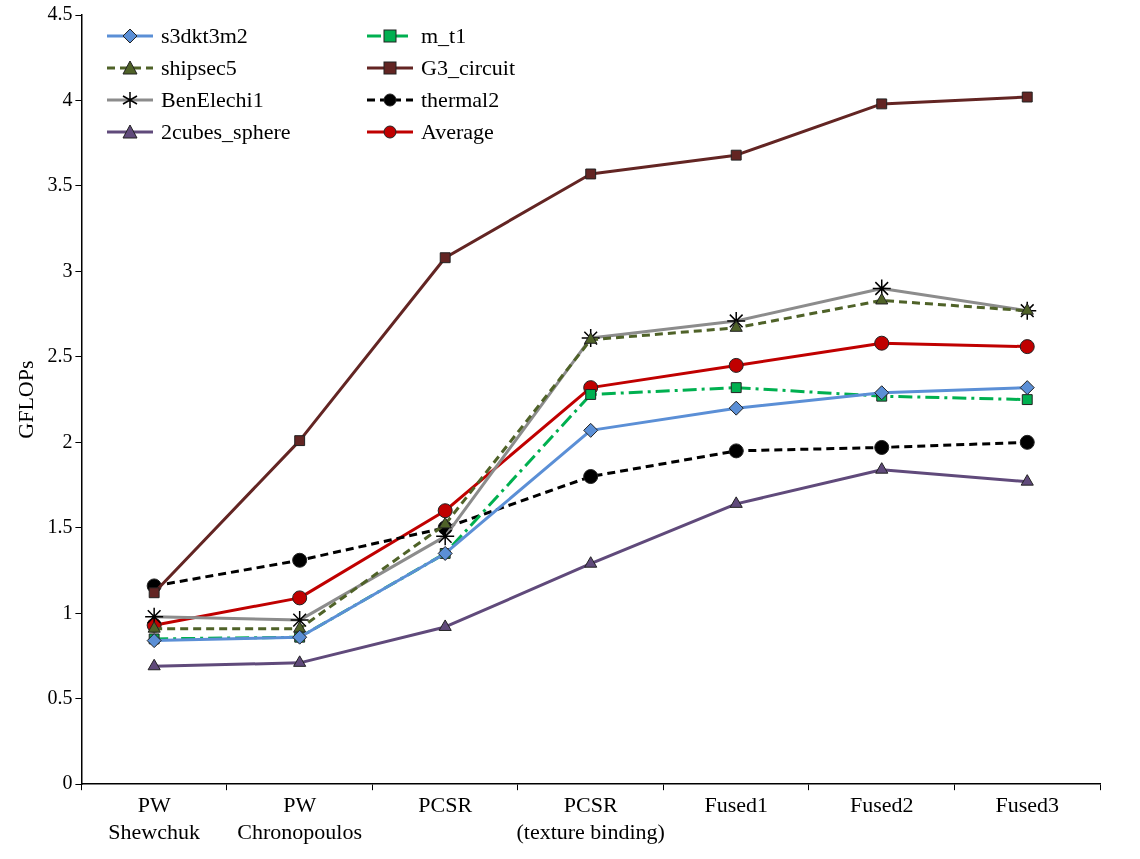 This screenshot has width=1140, height=859. I want to click on x-tick-label: PW Shewchuk, so click(154, 818).